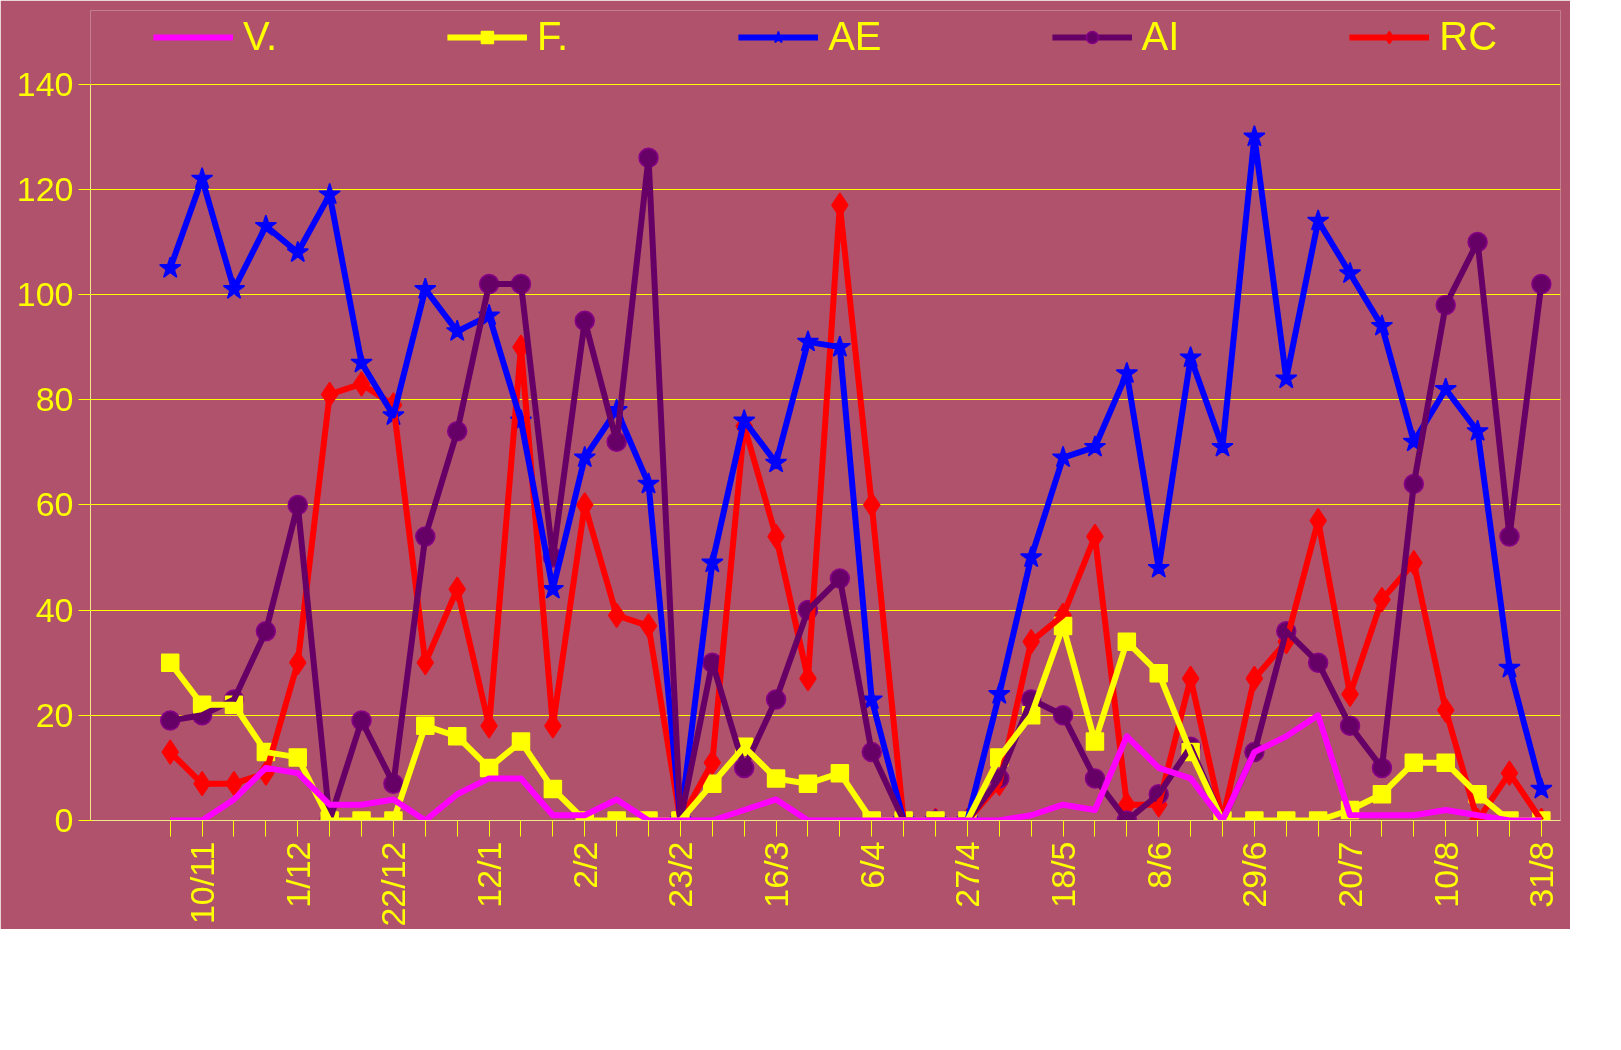 The height and width of the screenshot is (1050, 1621). What do you see at coordinates (1445, 874) in the screenshot?
I see `x-tick-label: 10/8` at bounding box center [1445, 874].